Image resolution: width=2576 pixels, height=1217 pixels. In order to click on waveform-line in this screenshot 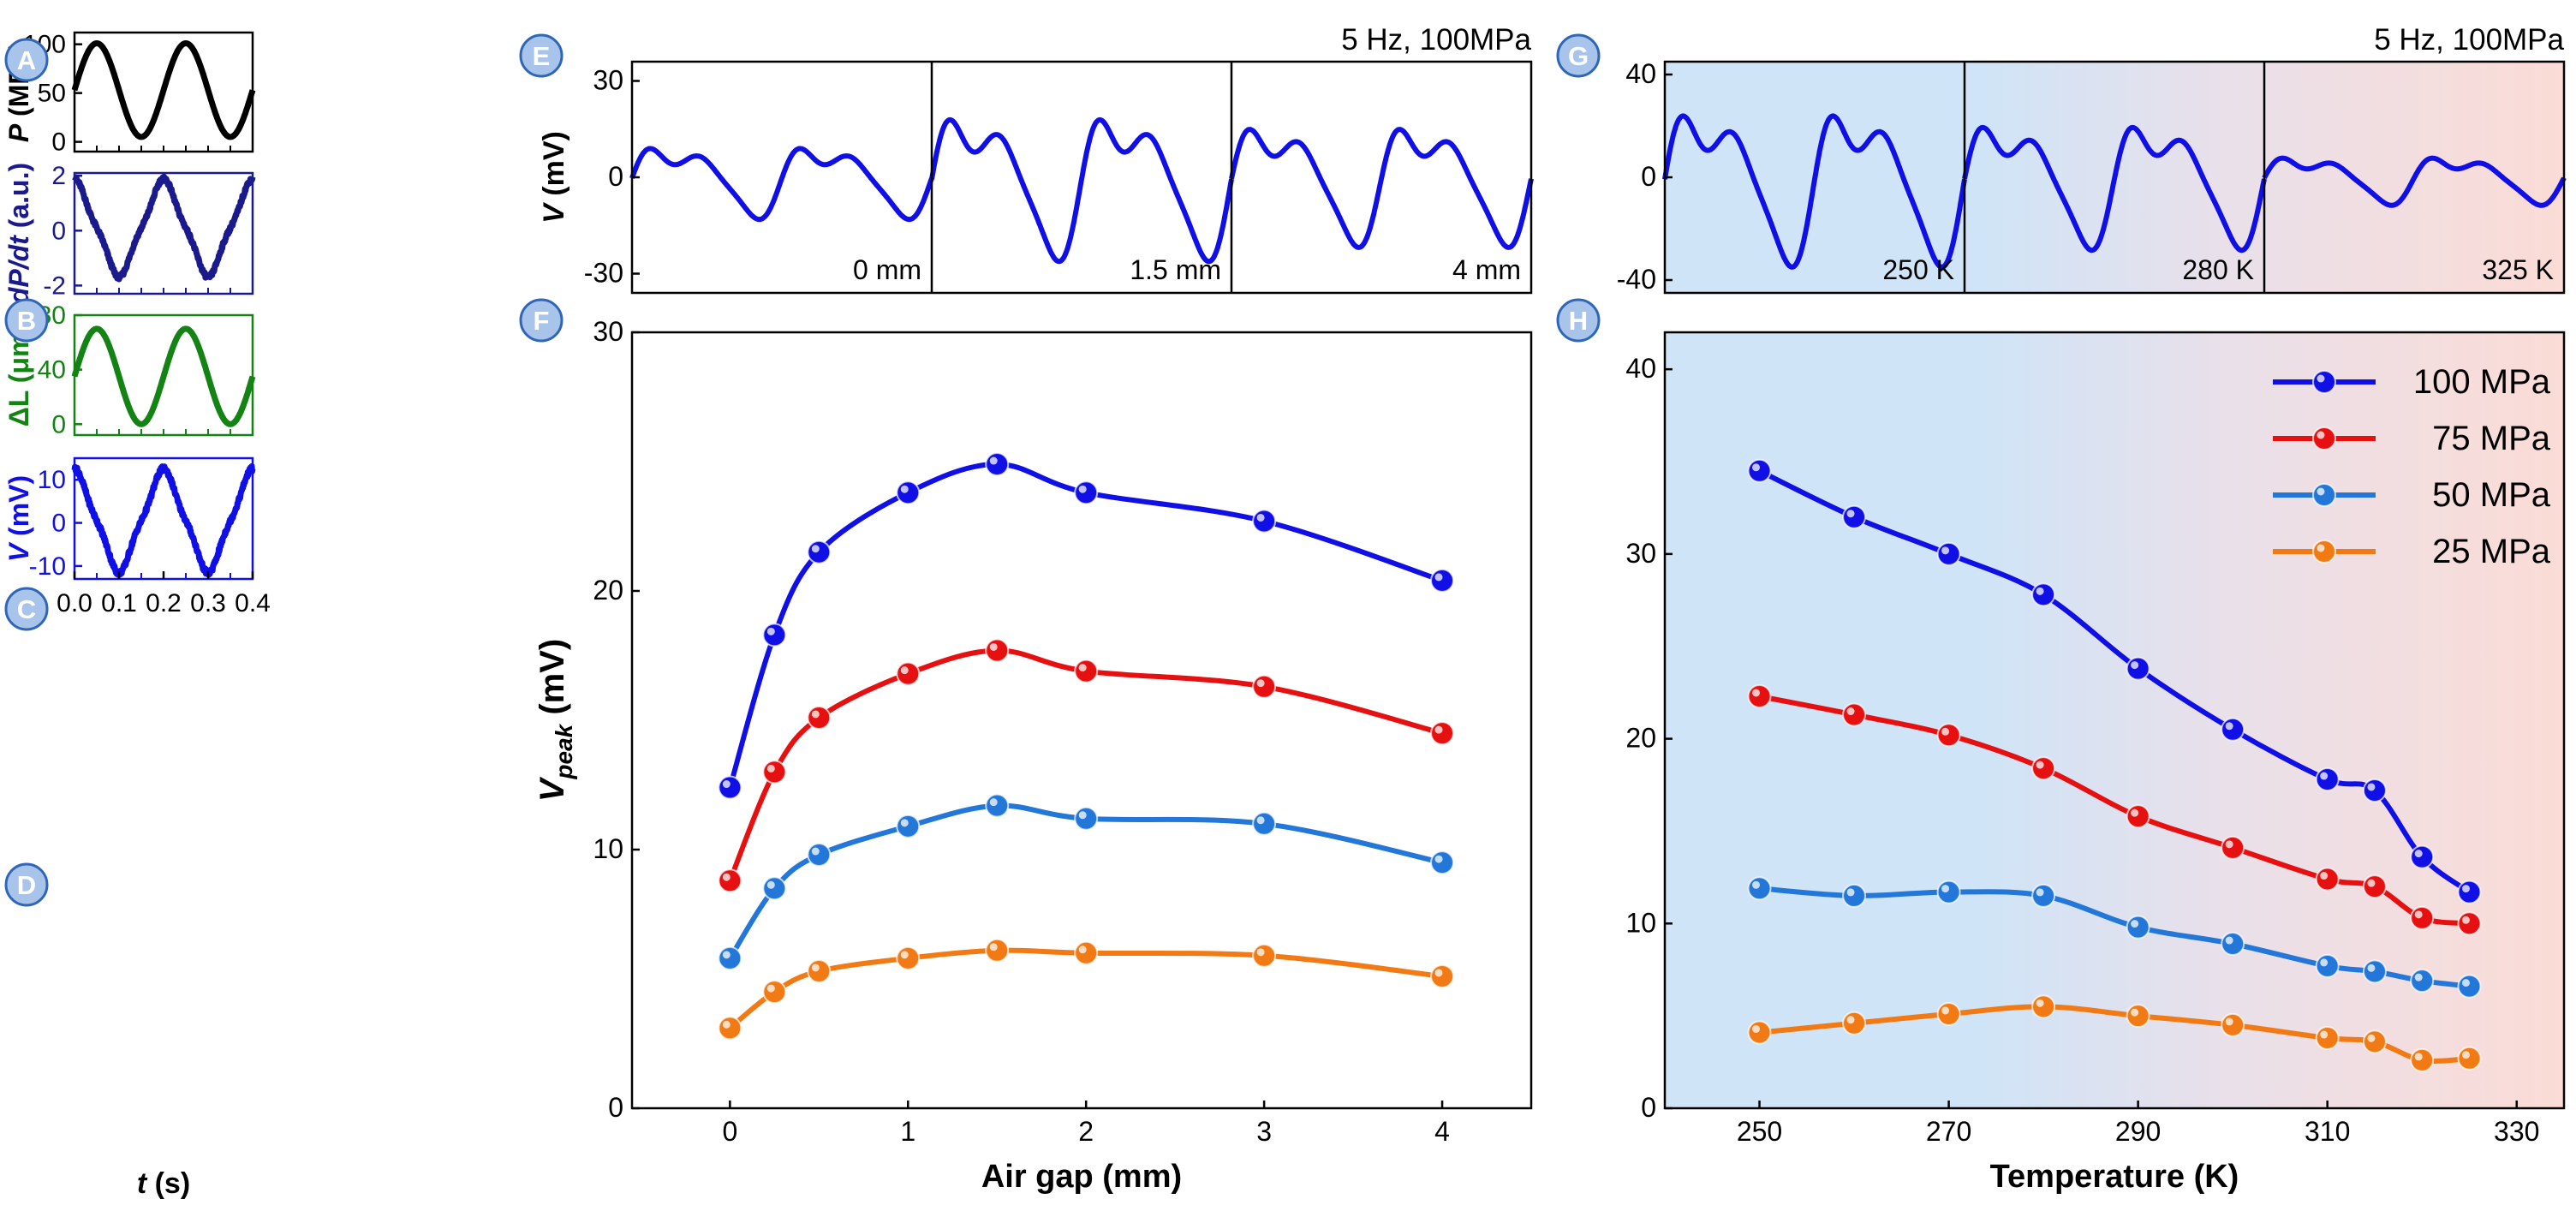, I will do `click(163, 520)`.